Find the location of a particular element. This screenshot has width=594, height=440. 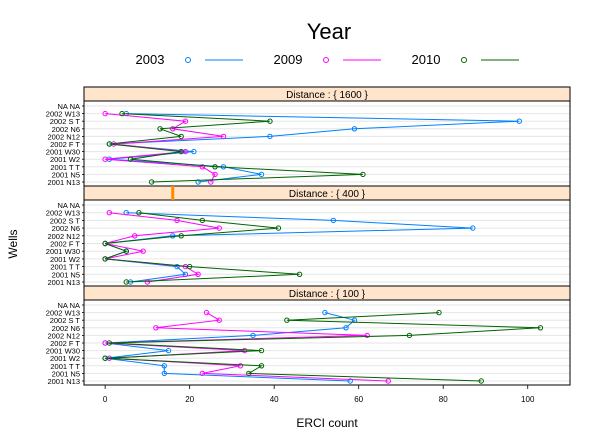

x-tick-label: 60 is located at coordinates (358, 399).